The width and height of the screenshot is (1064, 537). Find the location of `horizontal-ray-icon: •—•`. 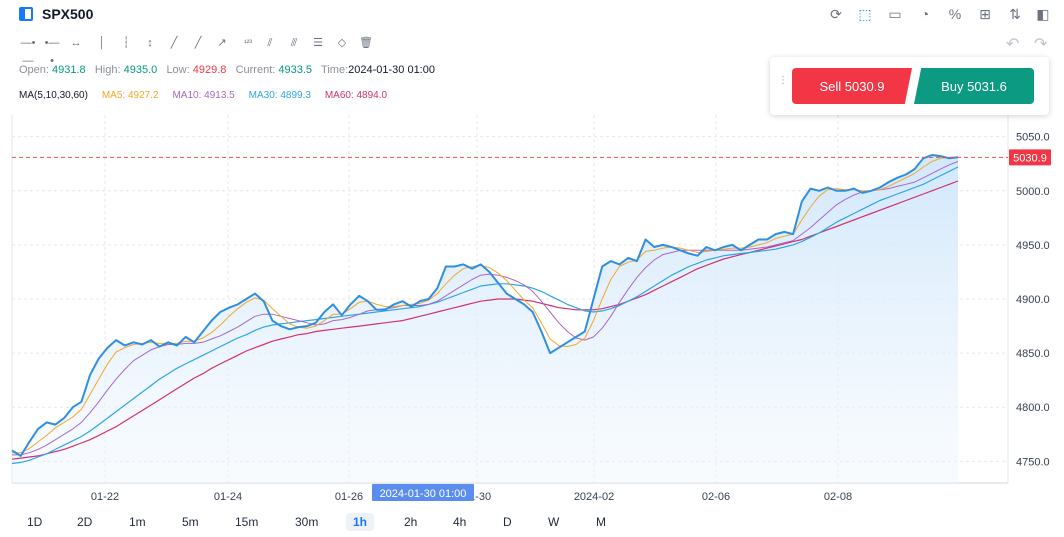

horizontal-ray-icon: •—• is located at coordinates (52, 52).